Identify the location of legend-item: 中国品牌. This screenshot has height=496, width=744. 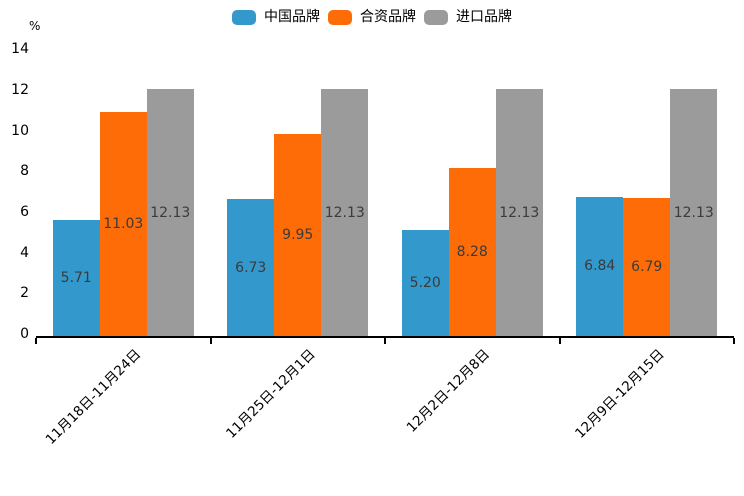
(276, 17).